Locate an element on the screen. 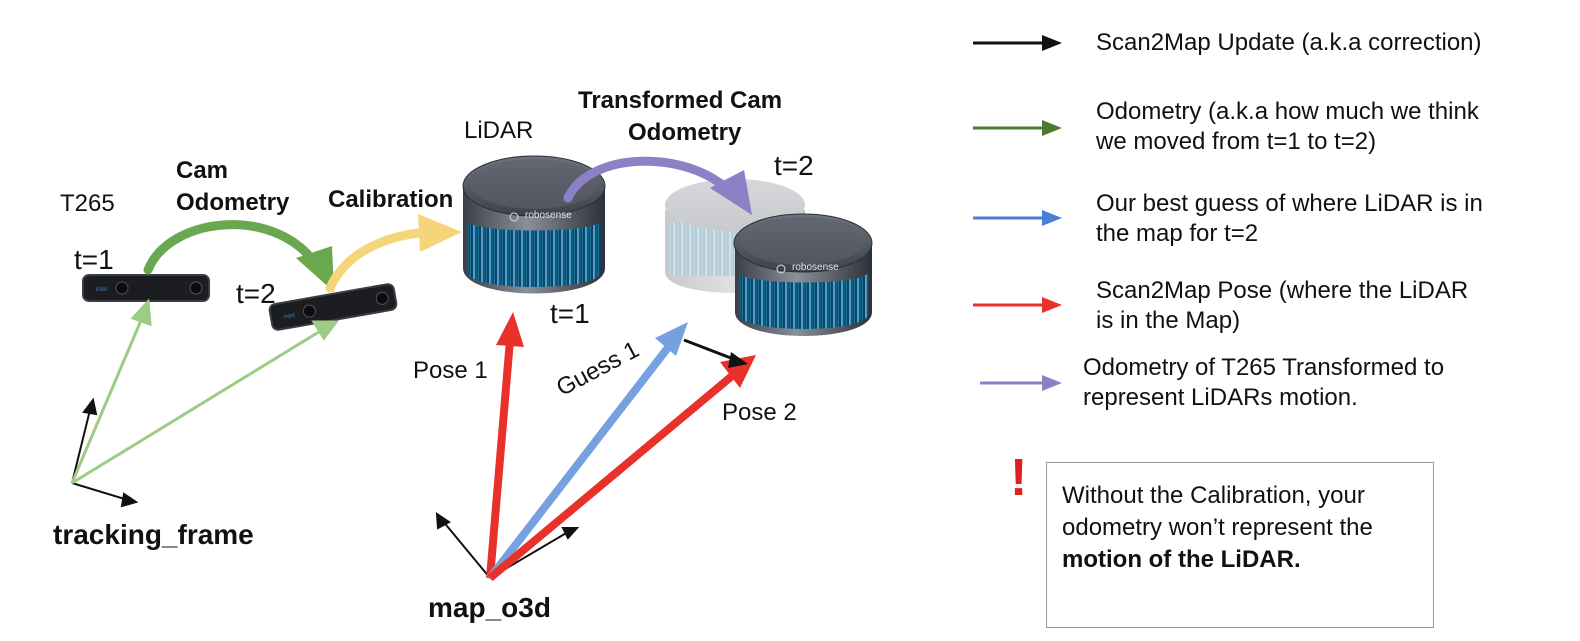 This screenshot has width=1580, height=641. legend-scan2map-update: Scan2Map Update (a.k.a correction) is located at coordinates (1289, 43).